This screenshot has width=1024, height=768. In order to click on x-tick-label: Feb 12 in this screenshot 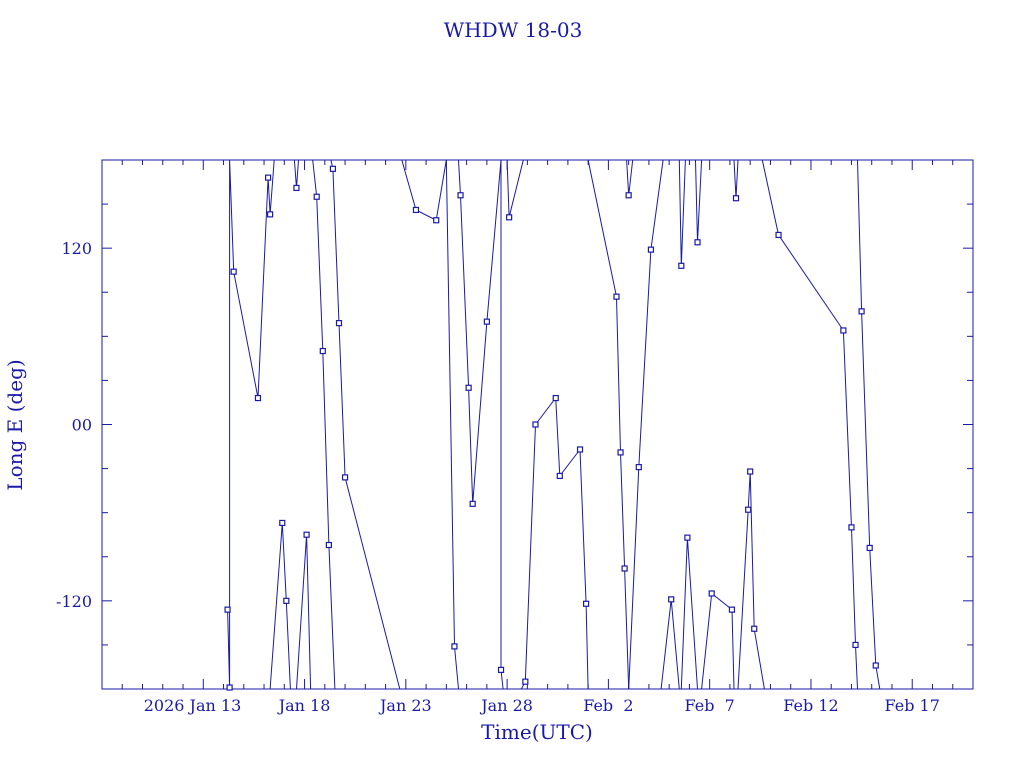, I will do `click(810, 705)`.